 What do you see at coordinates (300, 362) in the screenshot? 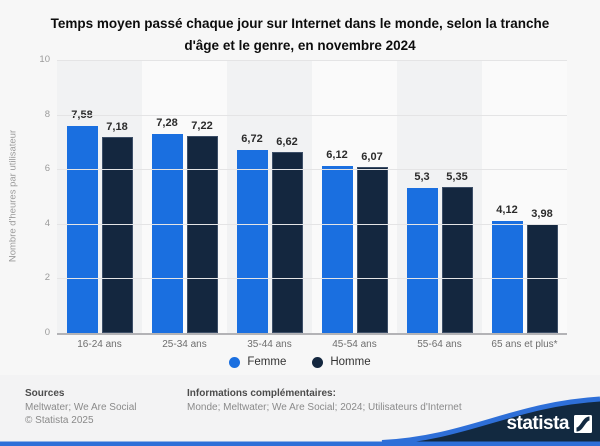
I see `legend: Femme Homme` at bounding box center [300, 362].